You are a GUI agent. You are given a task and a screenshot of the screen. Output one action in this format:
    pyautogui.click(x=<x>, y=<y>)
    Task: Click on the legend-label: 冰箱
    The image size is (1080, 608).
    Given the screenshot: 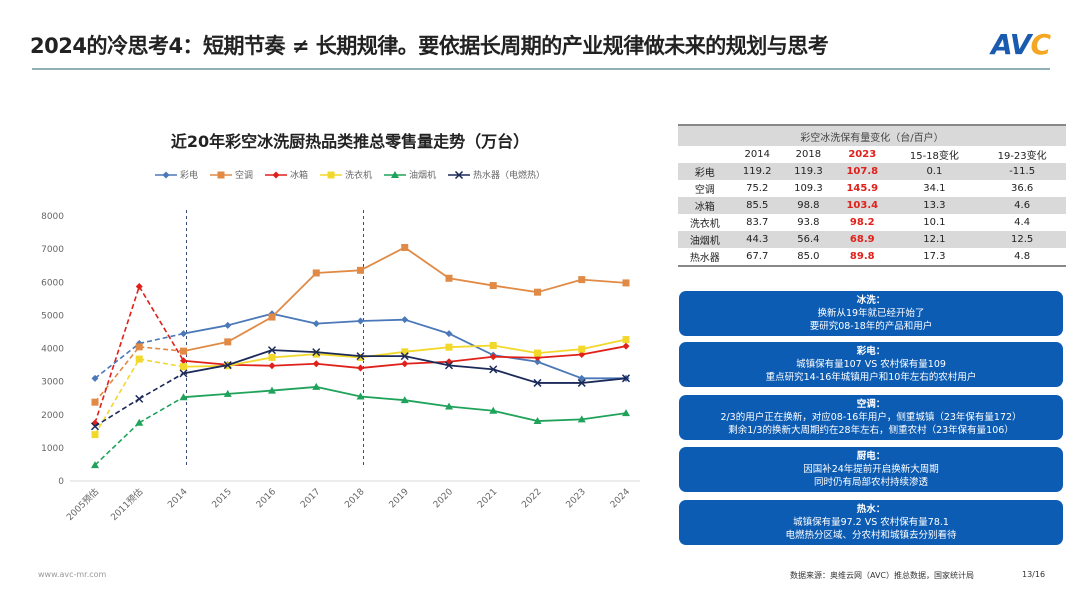 What is the action you would take?
    pyautogui.click(x=298, y=176)
    